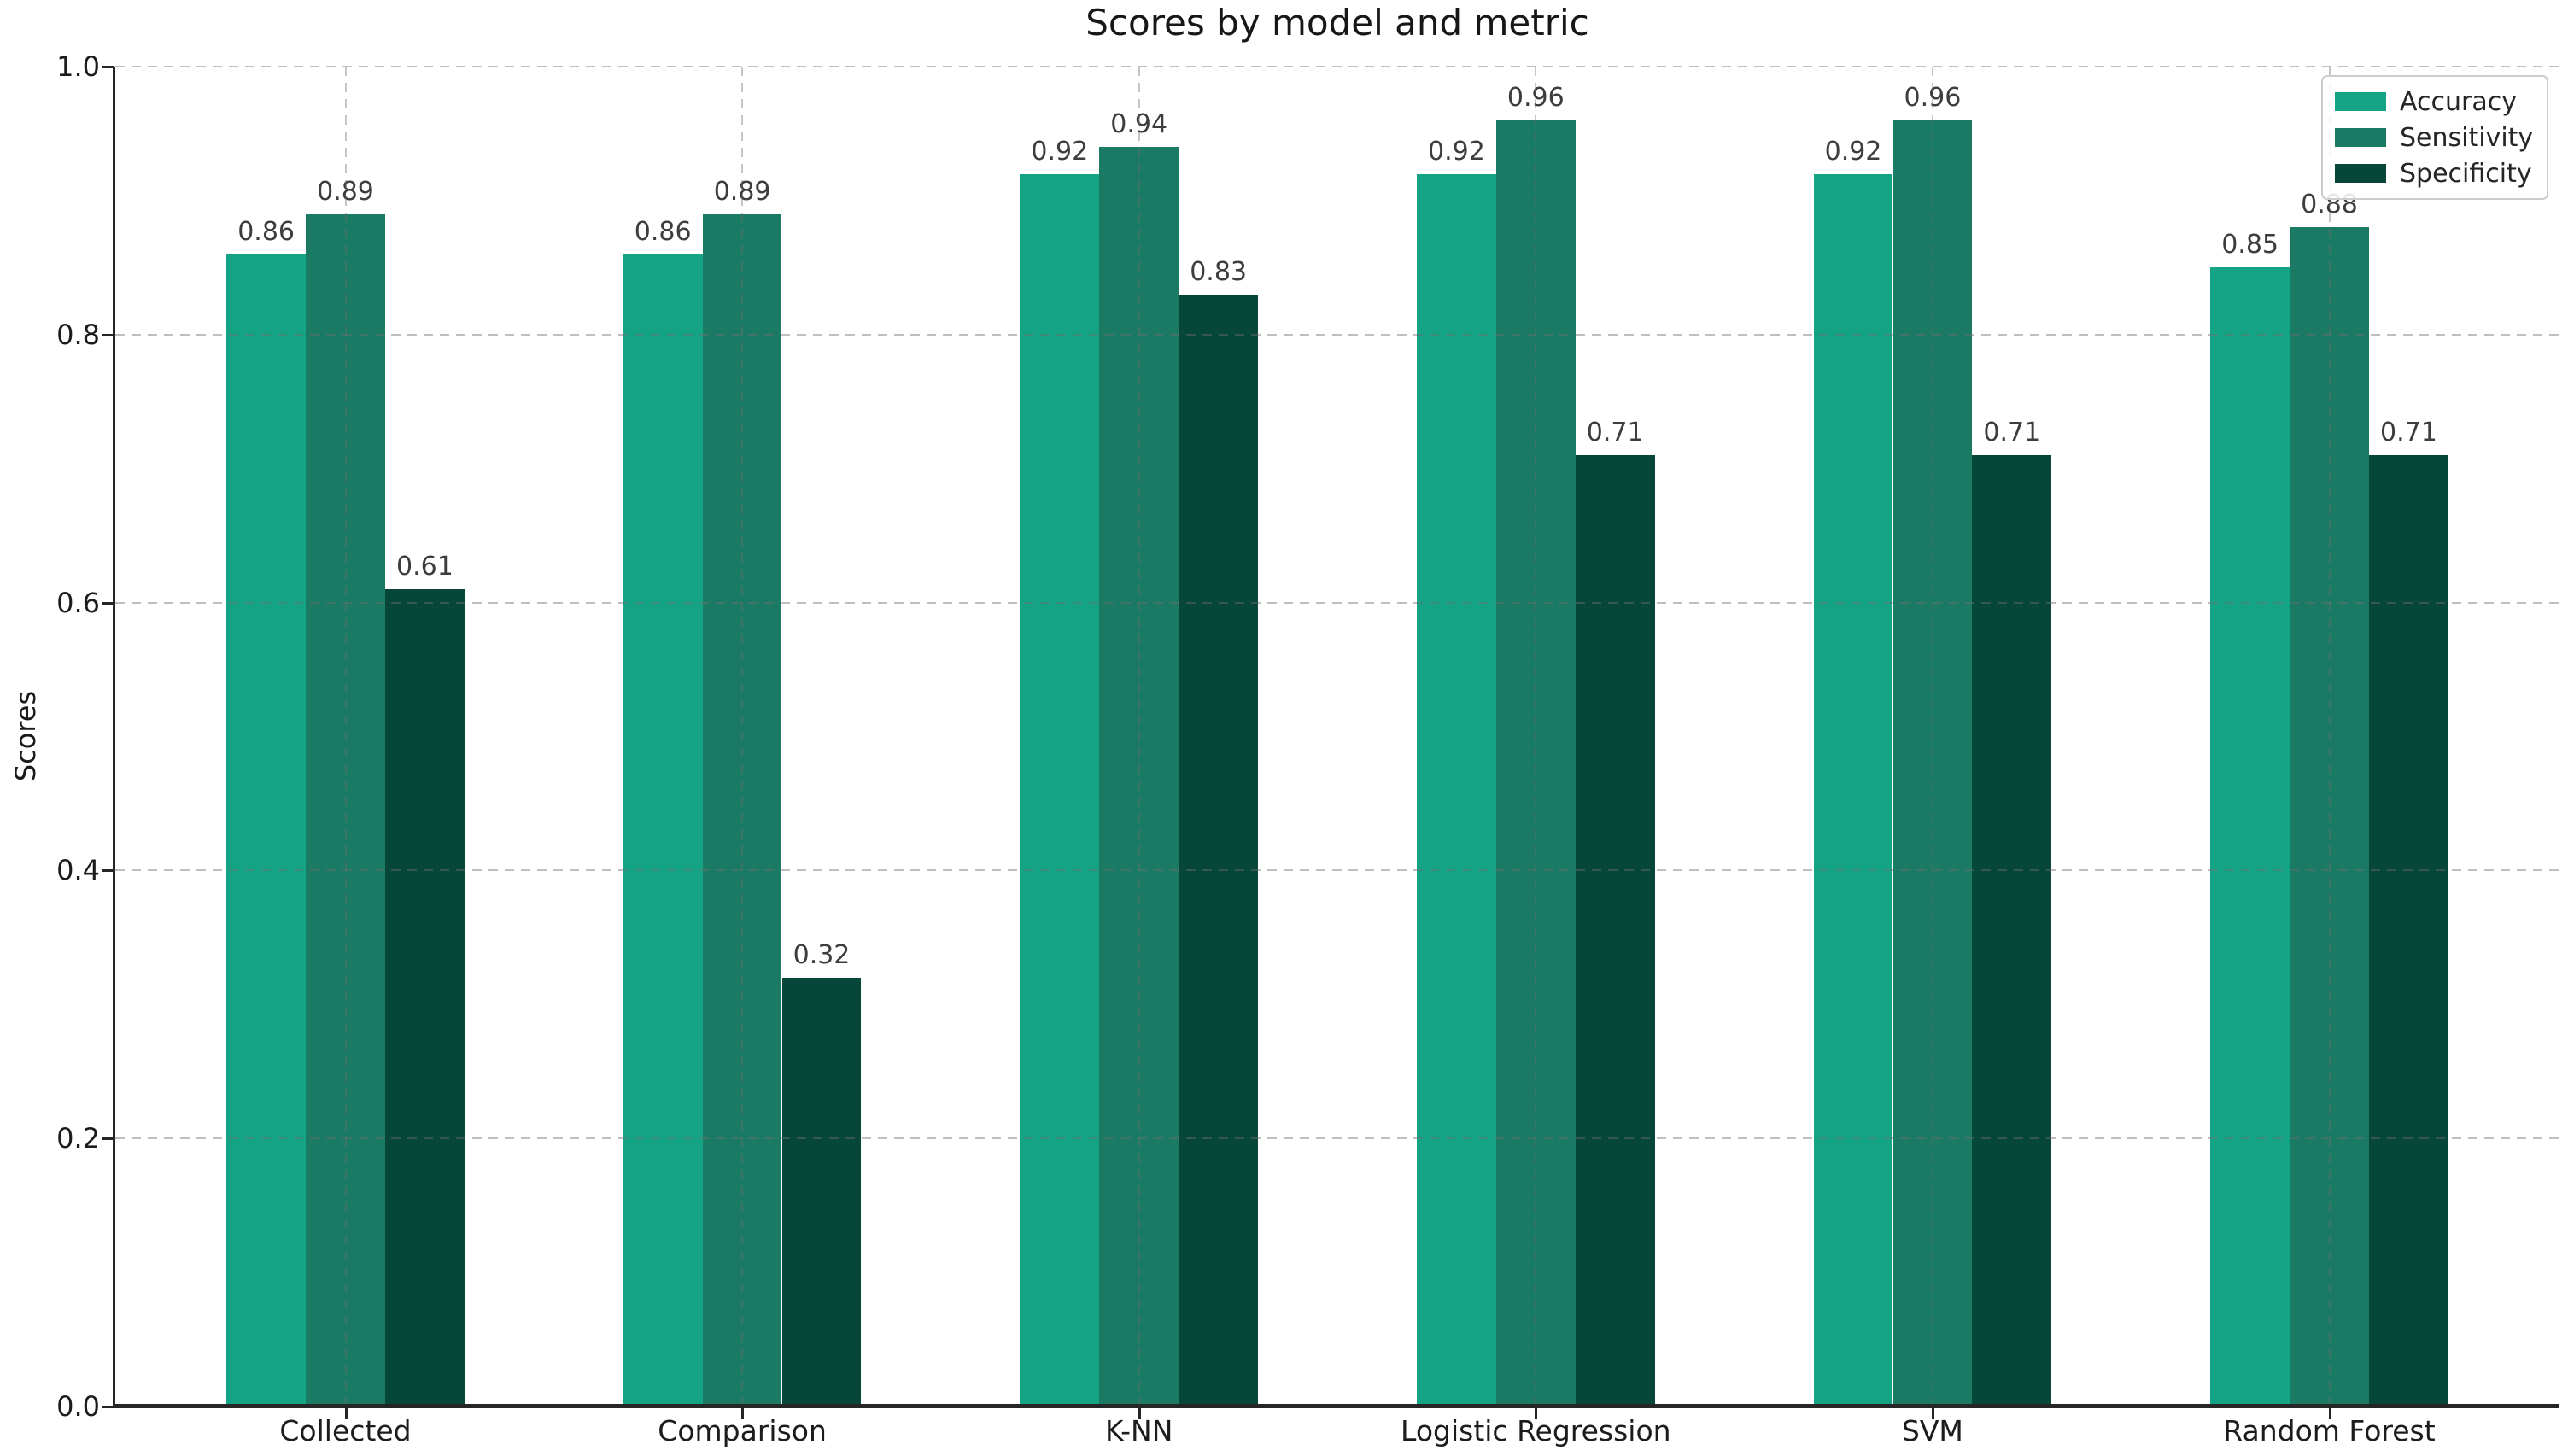 Image resolution: width=2574 pixels, height=1456 pixels. I want to click on chart-title: Scores by model and metric, so click(1337, 23).